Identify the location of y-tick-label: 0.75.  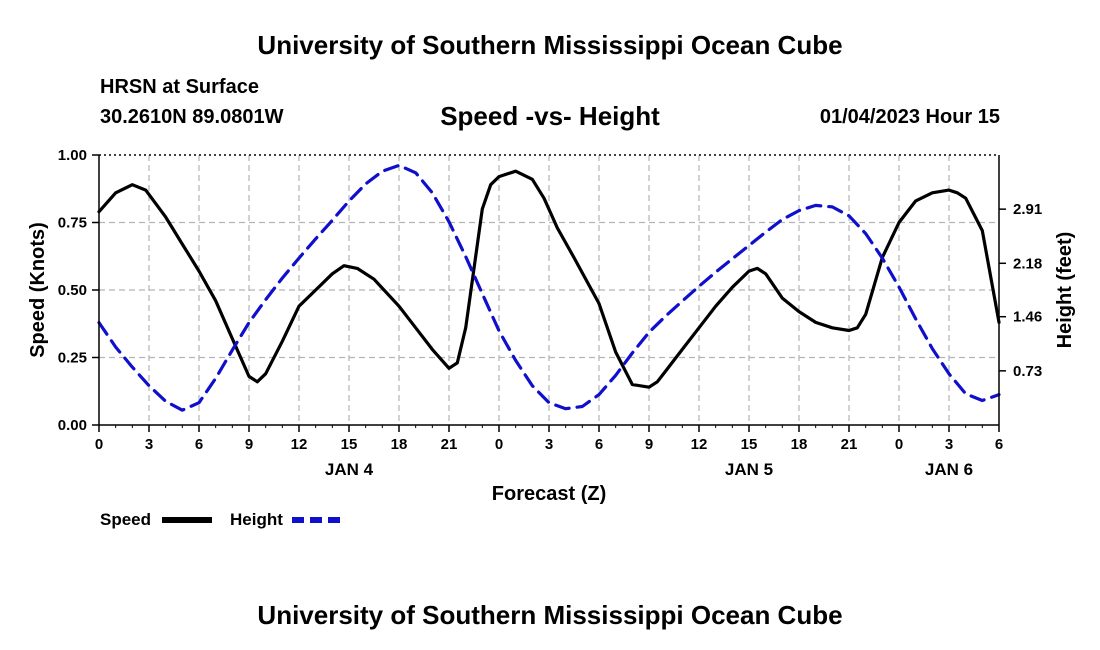
(72, 223).